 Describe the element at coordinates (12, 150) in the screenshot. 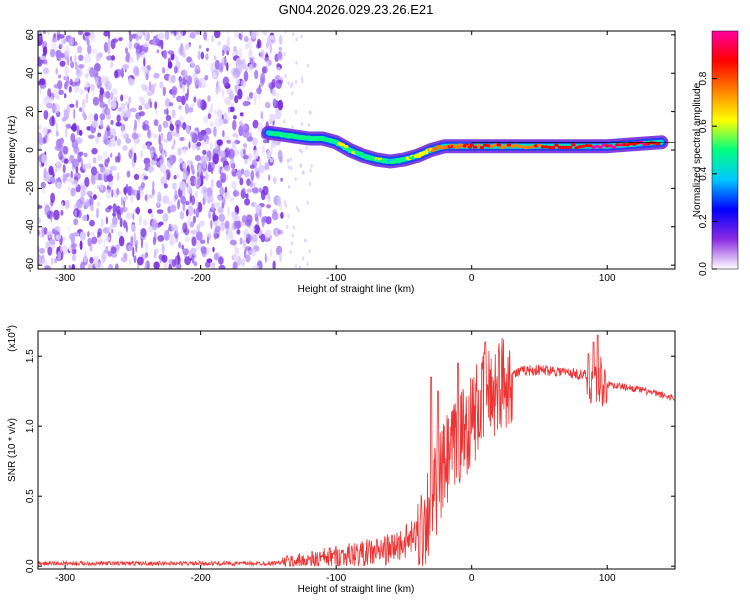

I see `spectrogram-y-label: Frequency (Hz)` at that location.